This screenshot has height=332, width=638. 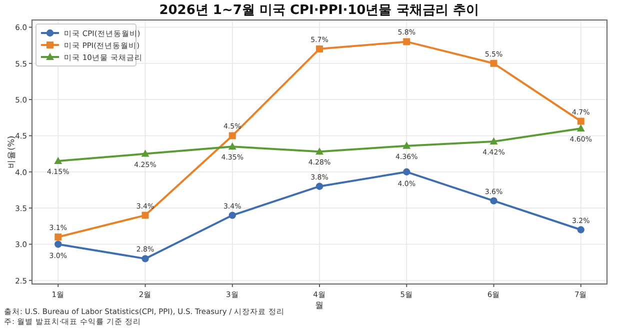 What do you see at coordinates (319, 10) in the screenshot?
I see `chart-title: 2026년 1~7월 미국 CPI·PPI·10년물 국채금리 추이` at bounding box center [319, 10].